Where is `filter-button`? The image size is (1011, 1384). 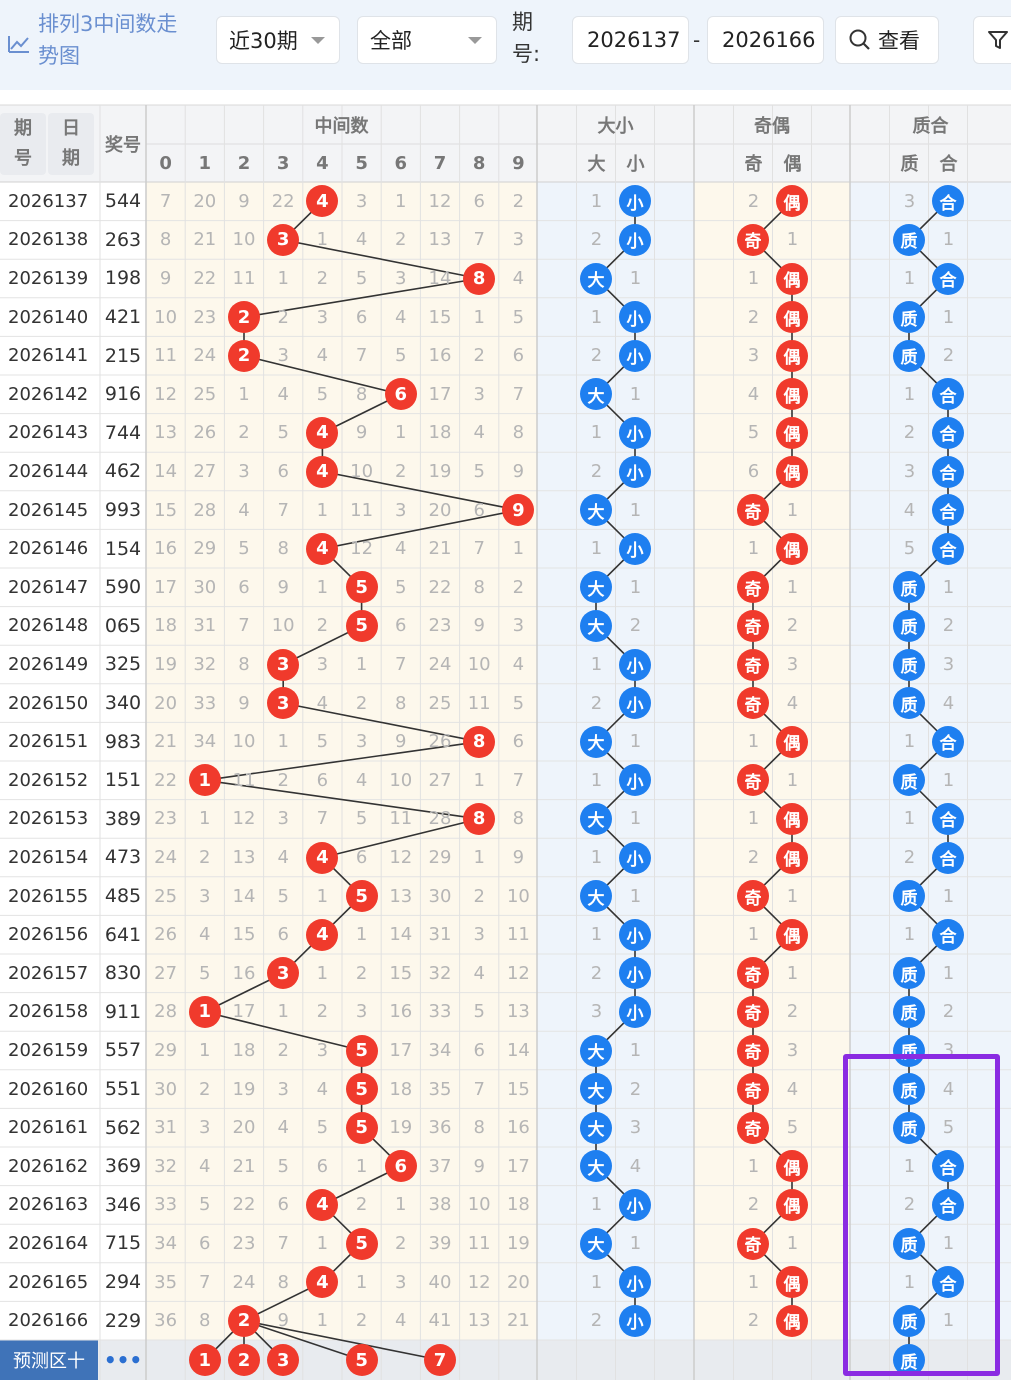 filter-button is located at coordinates (992, 40).